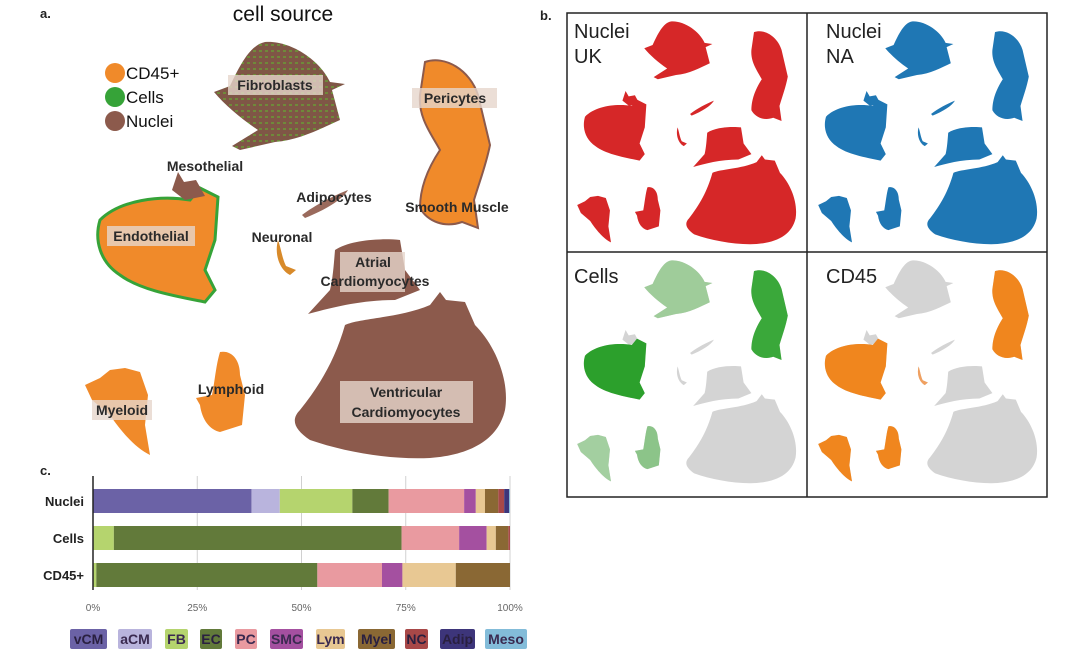 This screenshot has width=1080, height=670. Describe the element at coordinates (64, 501) in the screenshot. I see `row-label: Nuclei` at that location.